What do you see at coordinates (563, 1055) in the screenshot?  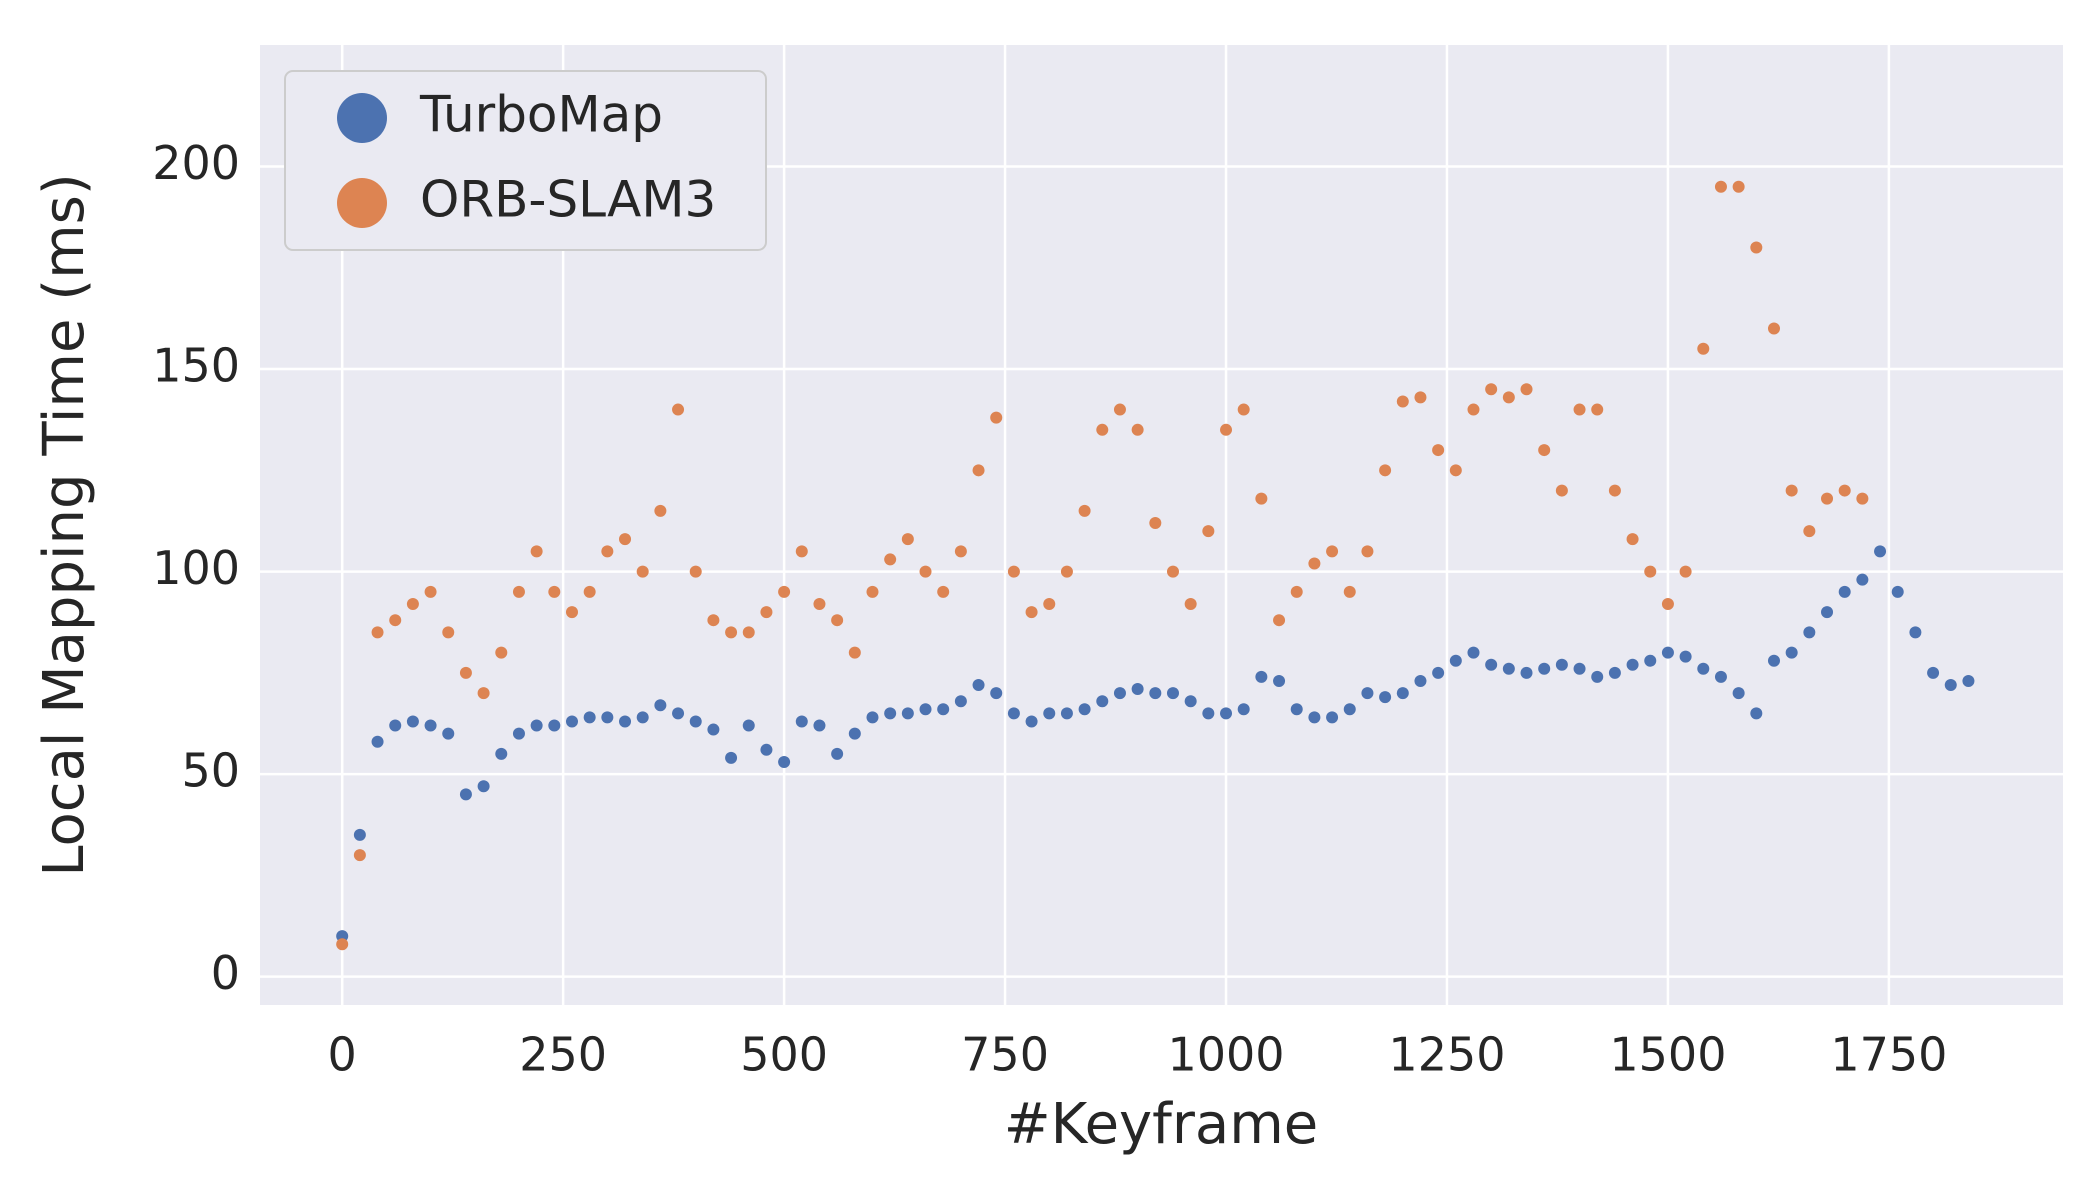 I see `x-tick-label: 250` at bounding box center [563, 1055].